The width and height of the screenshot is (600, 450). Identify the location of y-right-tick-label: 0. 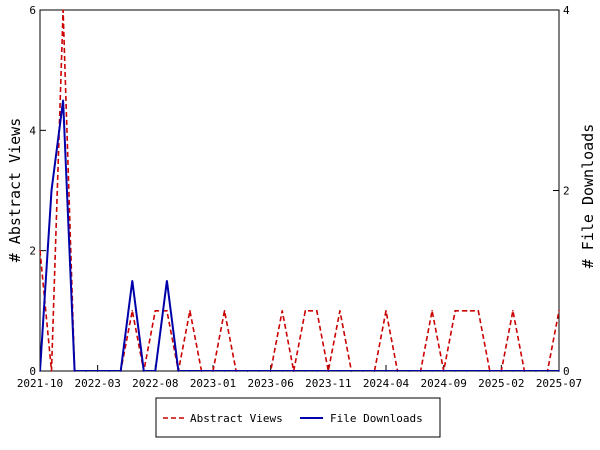
(566, 371).